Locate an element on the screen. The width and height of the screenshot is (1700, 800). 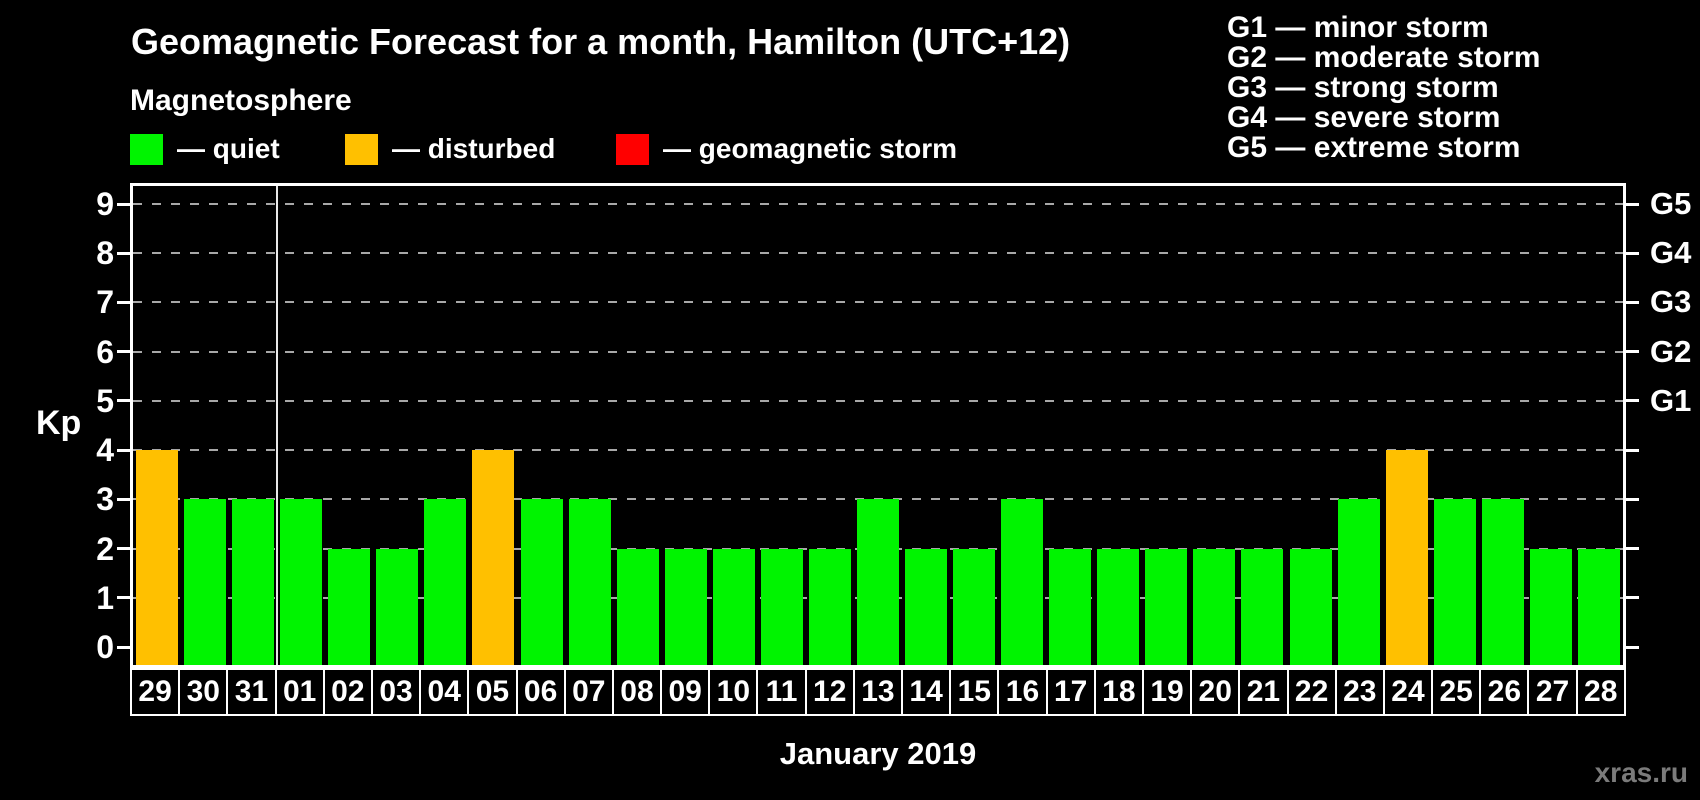
day-label-04: 04 is located at coordinates (444, 692).